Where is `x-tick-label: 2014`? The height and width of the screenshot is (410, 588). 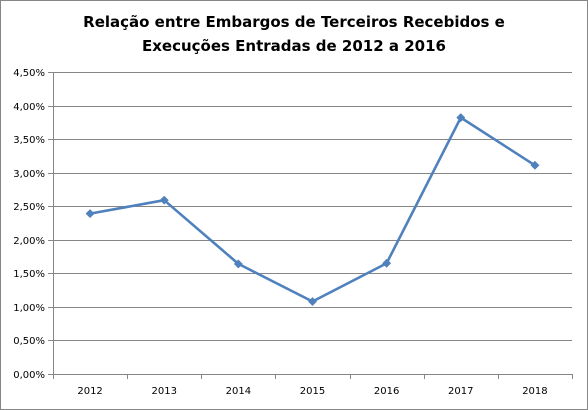 x-tick-label: 2014 is located at coordinates (238, 391).